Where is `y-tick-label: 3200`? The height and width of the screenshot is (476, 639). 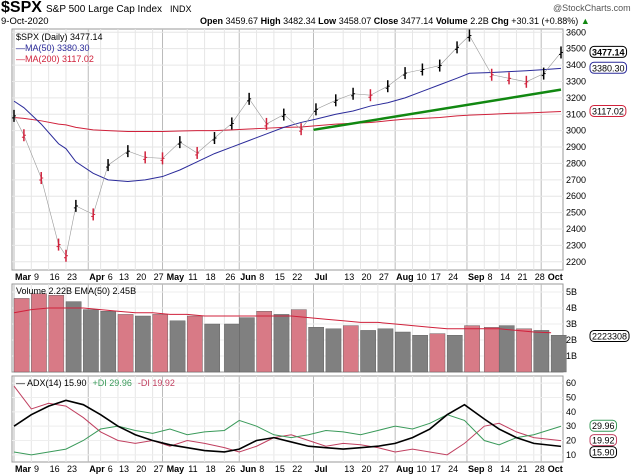 y-tick-label: 3200 is located at coordinates (576, 98).